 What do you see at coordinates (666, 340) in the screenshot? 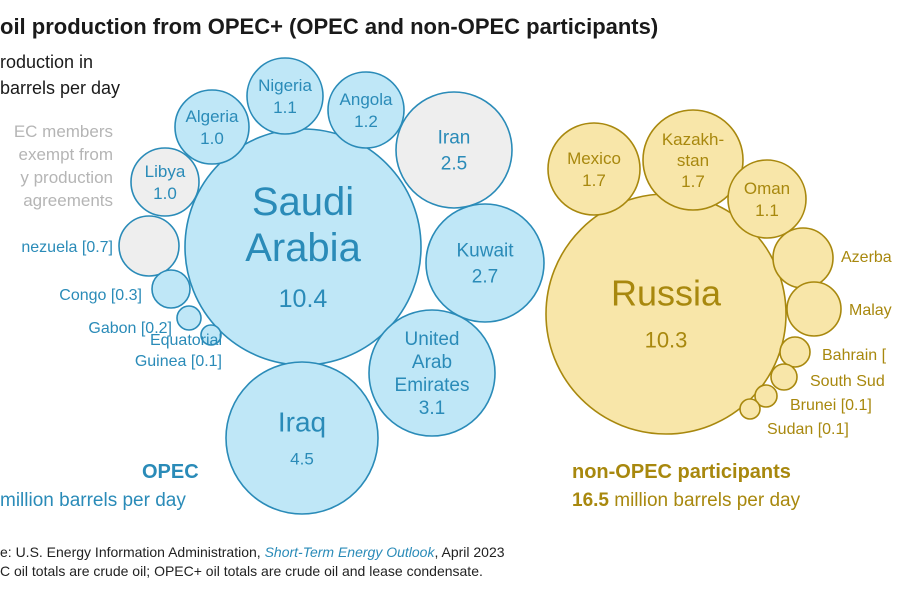
I see `value-russia: 10.3` at bounding box center [666, 340].